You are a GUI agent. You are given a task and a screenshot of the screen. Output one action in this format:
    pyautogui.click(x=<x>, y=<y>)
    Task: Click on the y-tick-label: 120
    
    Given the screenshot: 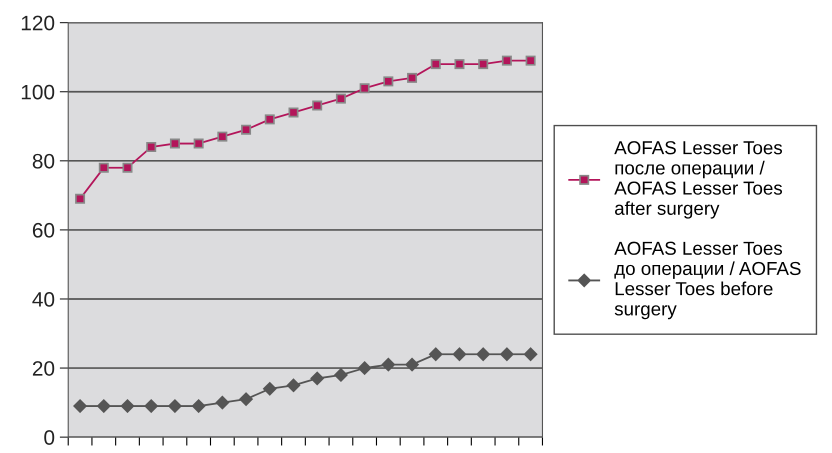 What is the action you would take?
    pyautogui.click(x=38, y=23)
    